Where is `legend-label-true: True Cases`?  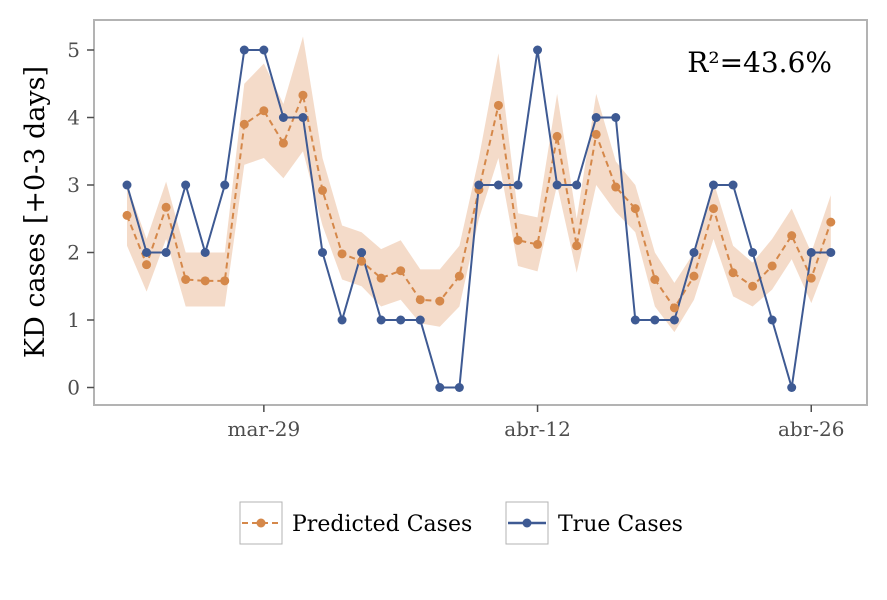 legend-label-true: True Cases is located at coordinates (620, 524).